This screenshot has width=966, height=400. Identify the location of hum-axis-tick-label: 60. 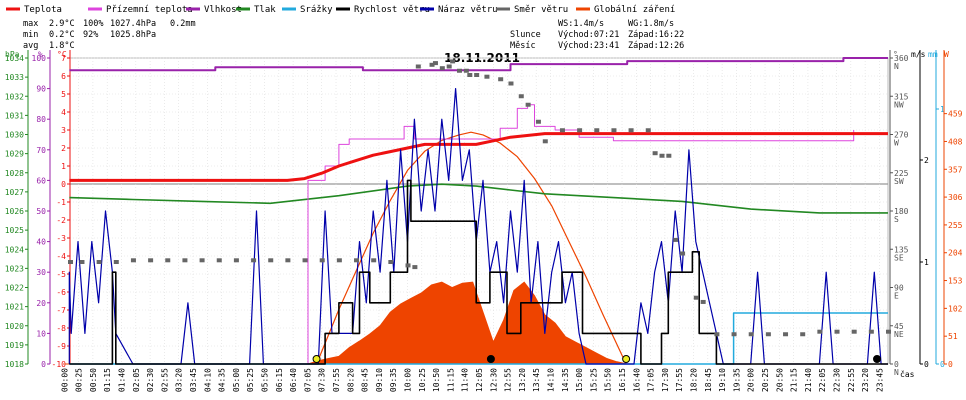
(41, 180).